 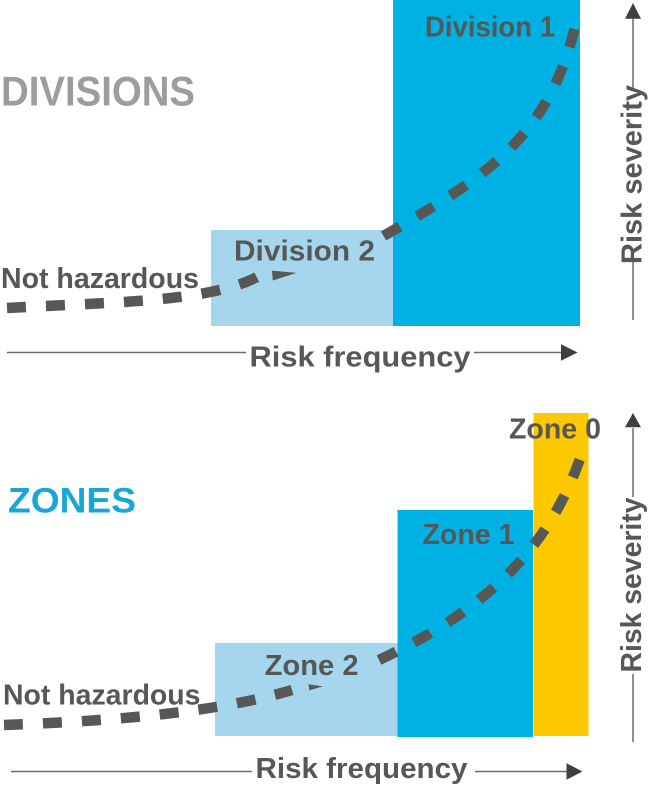 I want to click on svg-text: Division 1, so click(x=490, y=28).